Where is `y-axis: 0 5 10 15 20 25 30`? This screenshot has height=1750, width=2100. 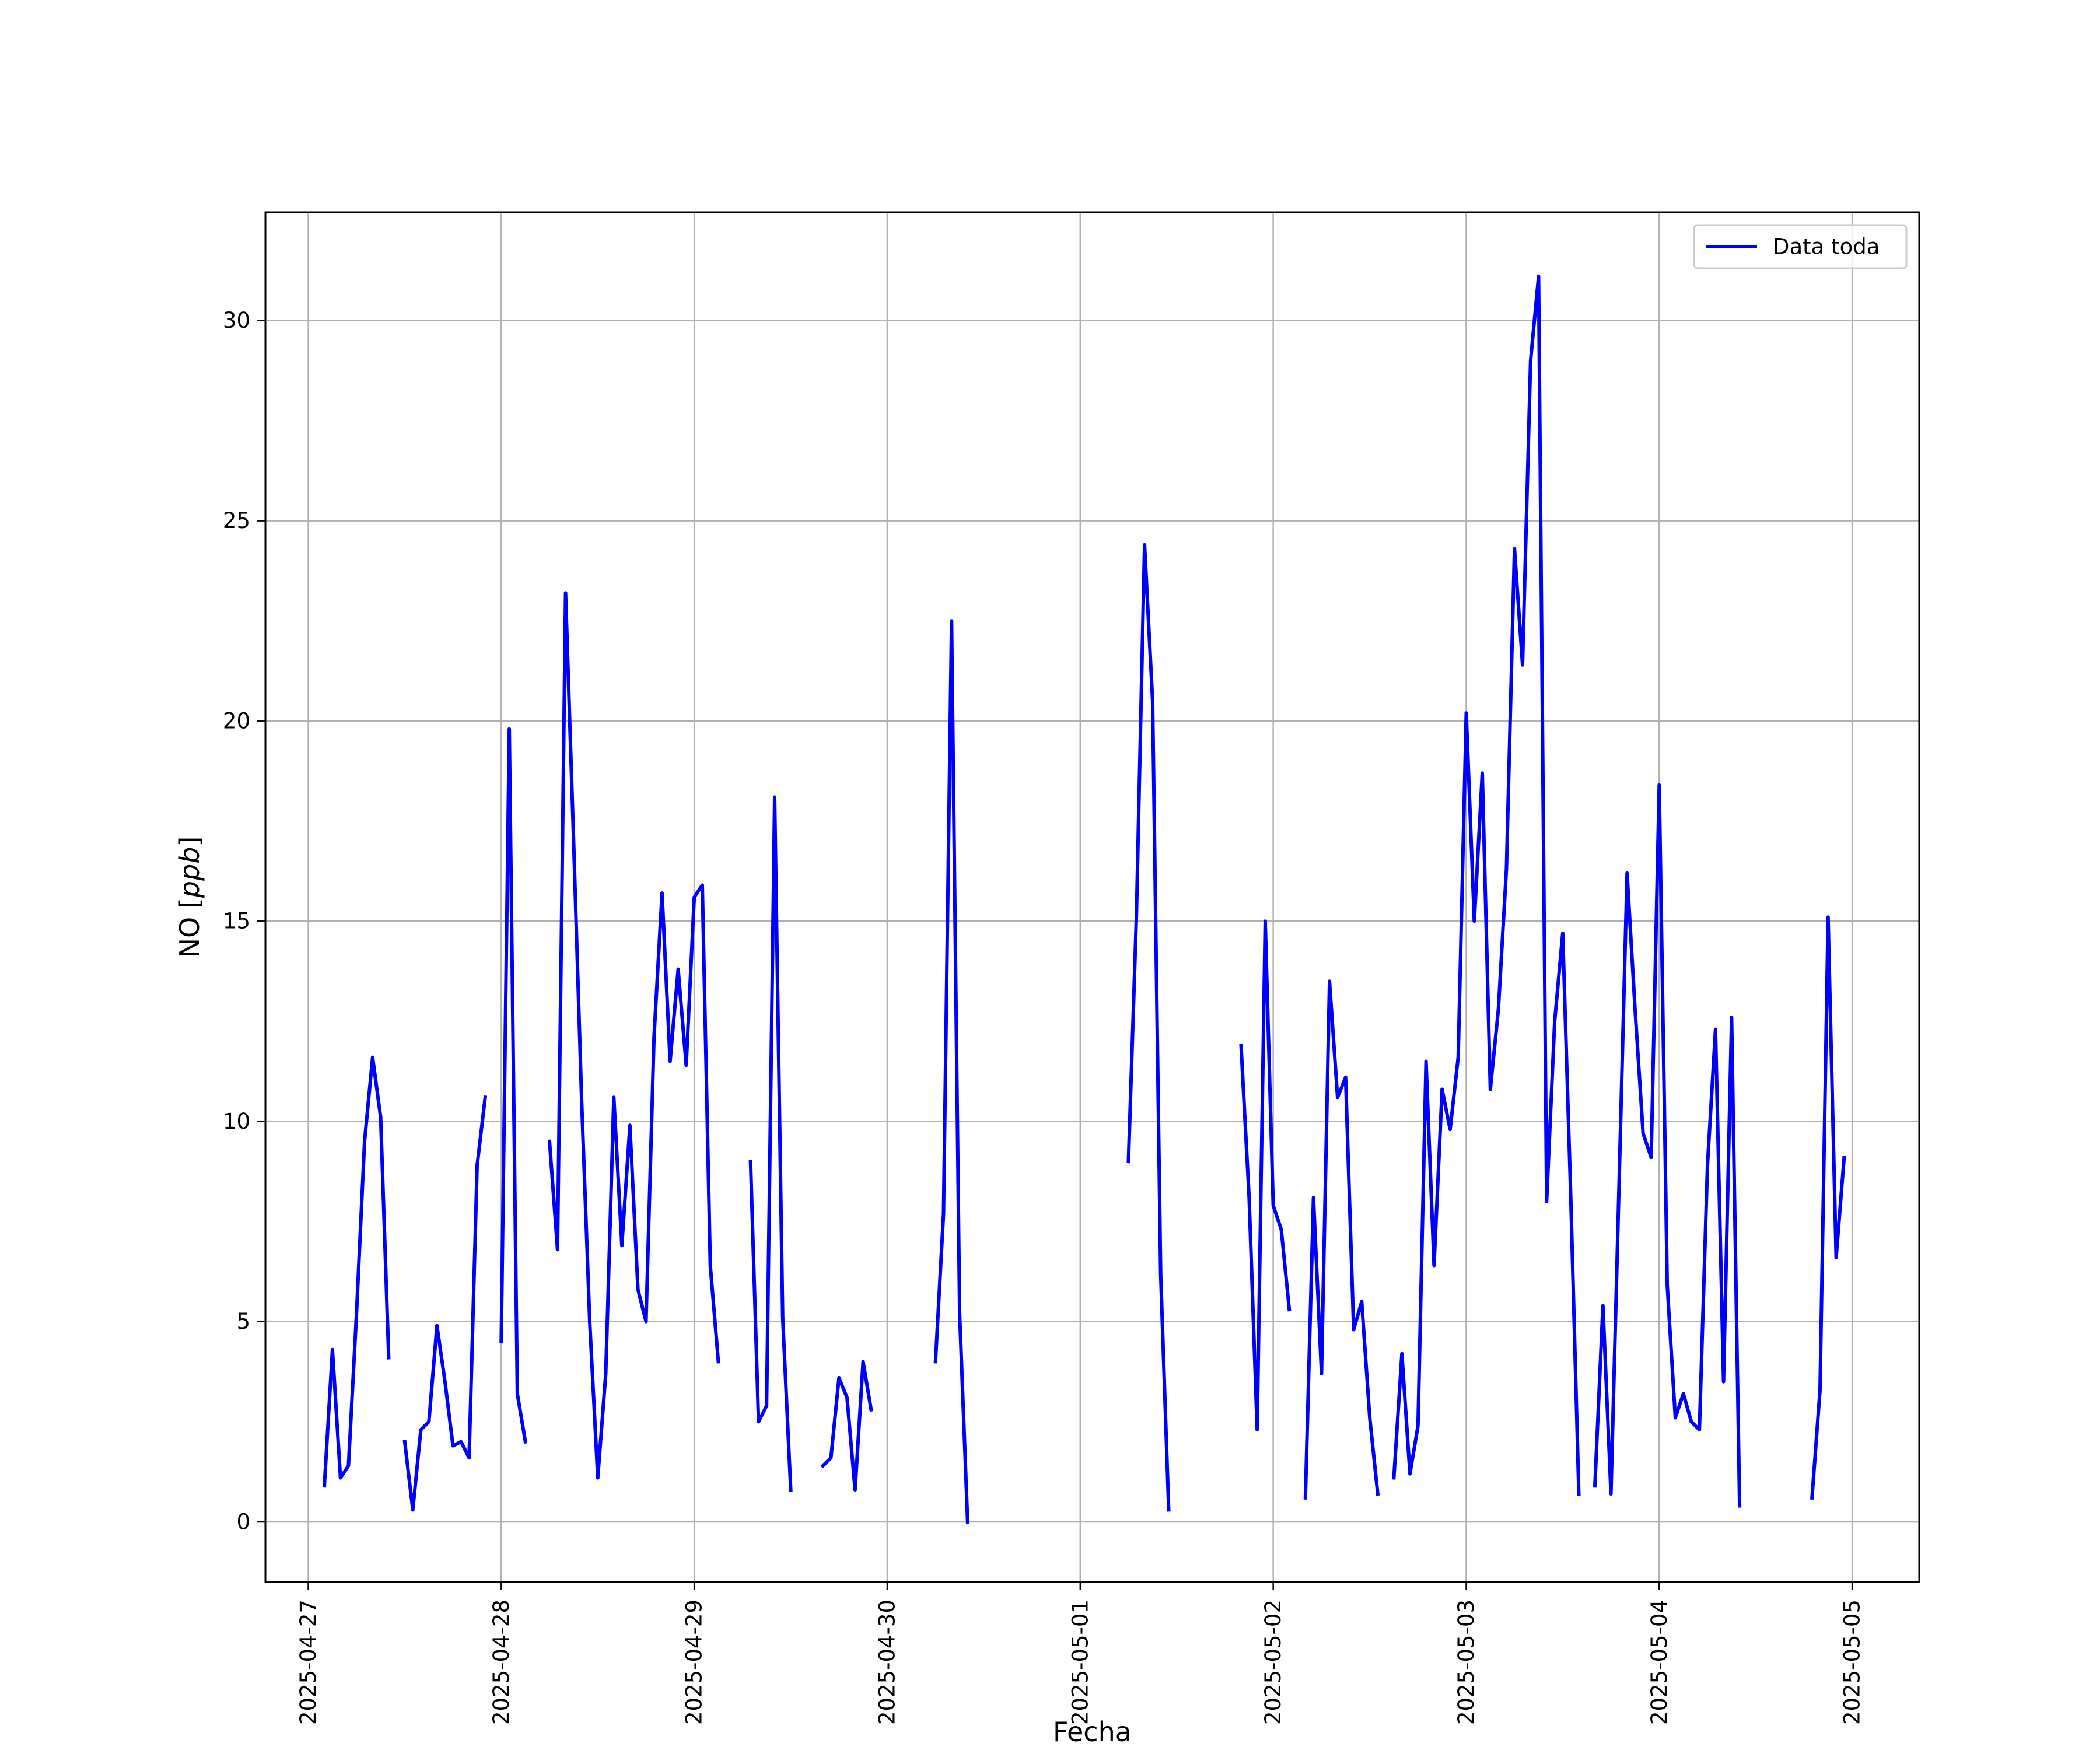
y-axis: 0 5 10 15 20 25 30 is located at coordinates (244, 921).